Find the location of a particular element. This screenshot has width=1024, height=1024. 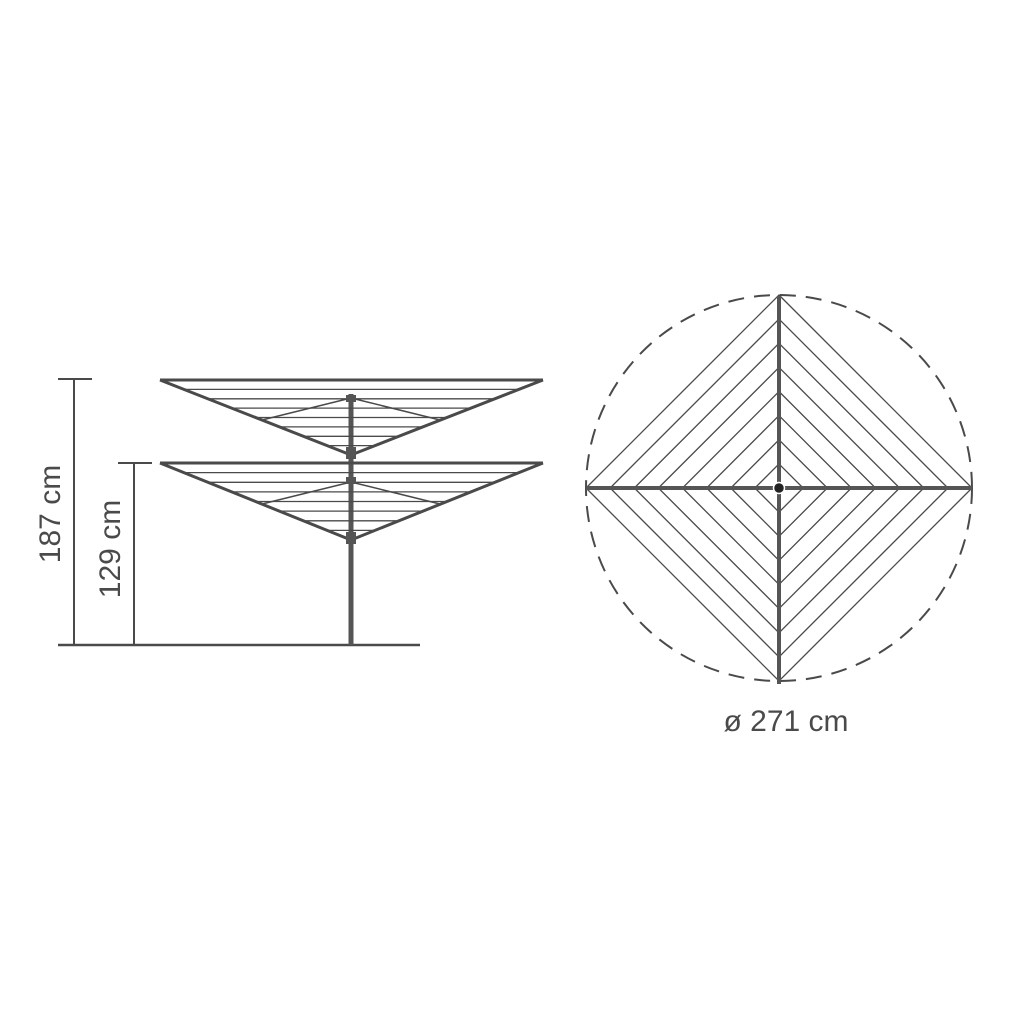

upper-collar is located at coordinates (351, 453).